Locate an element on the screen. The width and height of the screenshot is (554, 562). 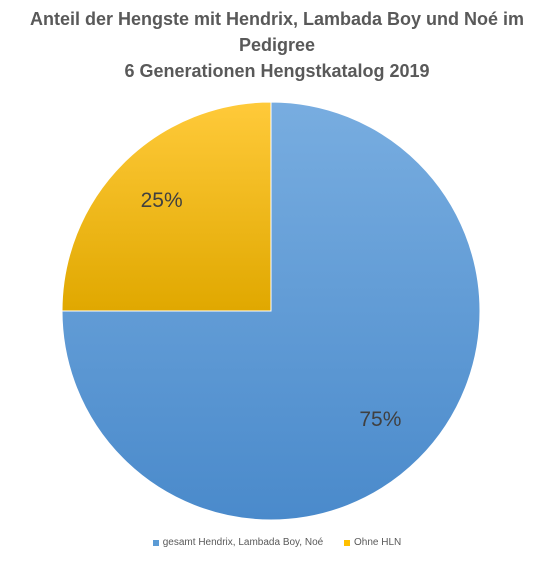
chart-title-line-3: 6 Generationen Hengstkatalog 2019 is located at coordinates (277, 71).